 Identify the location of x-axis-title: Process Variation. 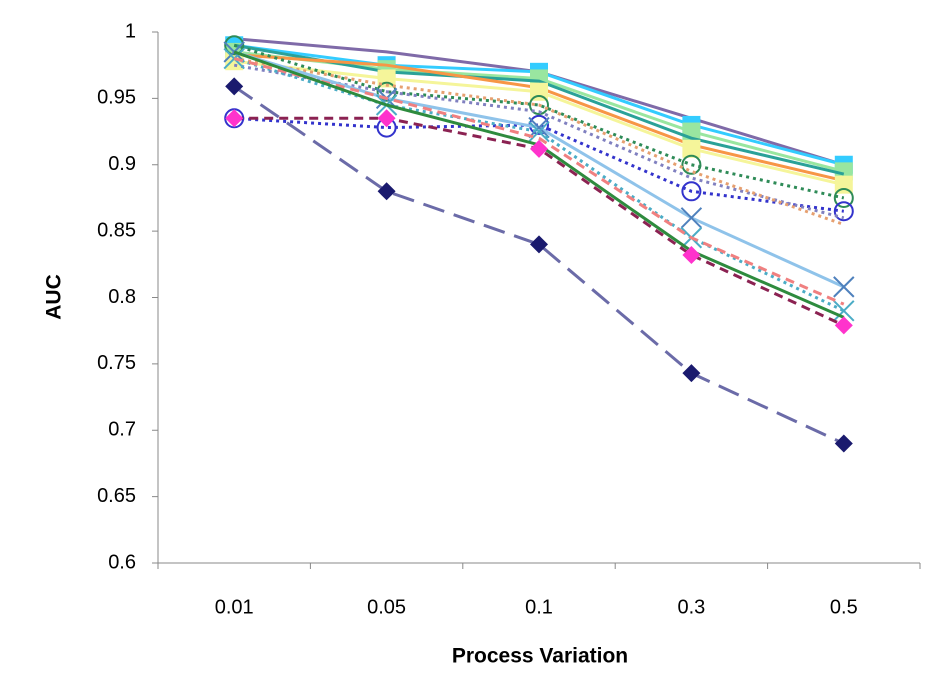
(540, 656).